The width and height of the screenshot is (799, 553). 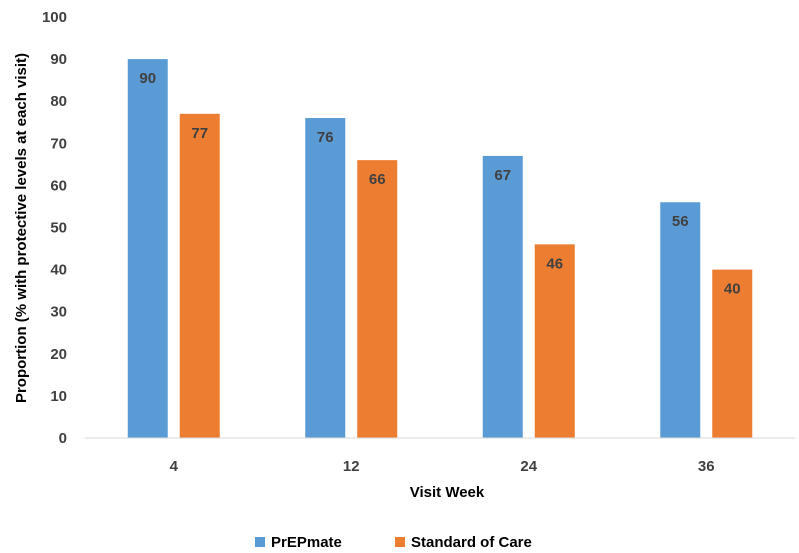 I want to click on data-label: 67, so click(x=502, y=175).